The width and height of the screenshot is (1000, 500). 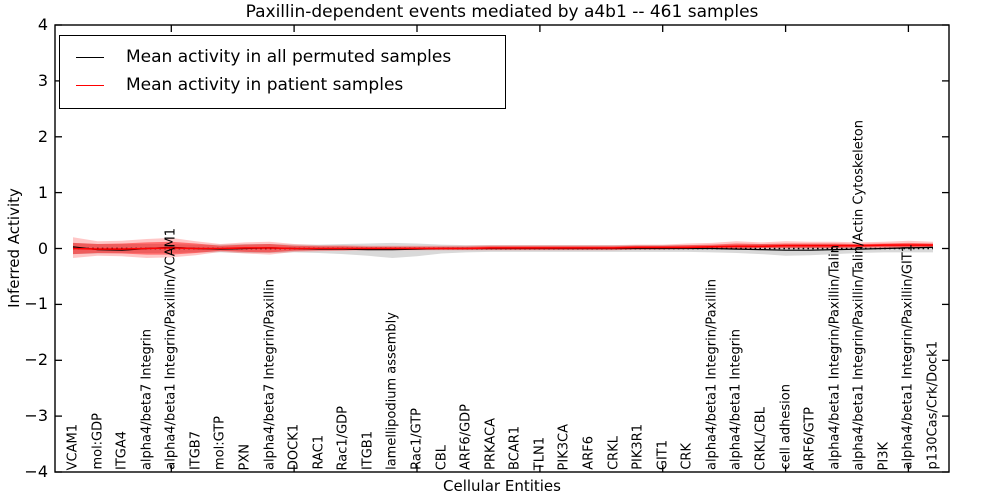 I want to click on y-tick-label: −4, so click(x=36, y=471).